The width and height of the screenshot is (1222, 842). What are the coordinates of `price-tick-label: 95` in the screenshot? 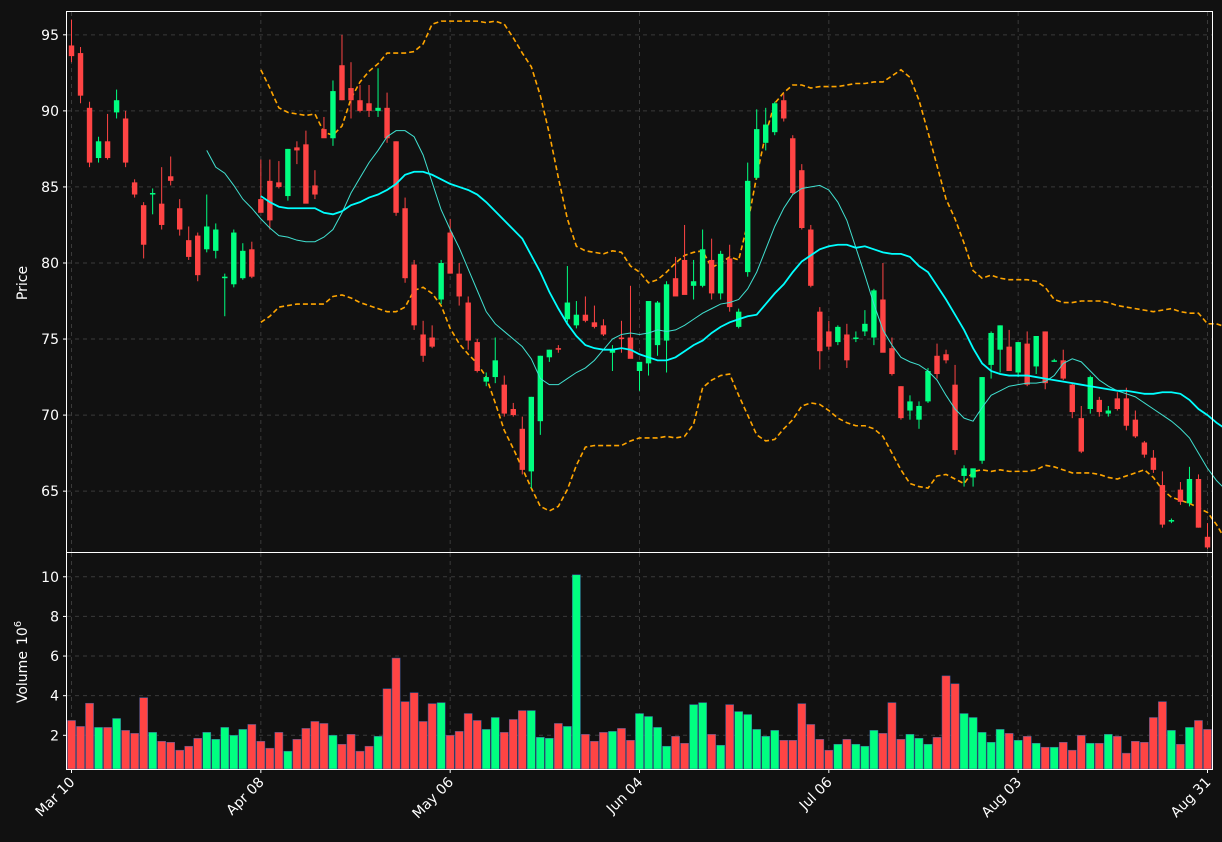 It's located at (50, 36).